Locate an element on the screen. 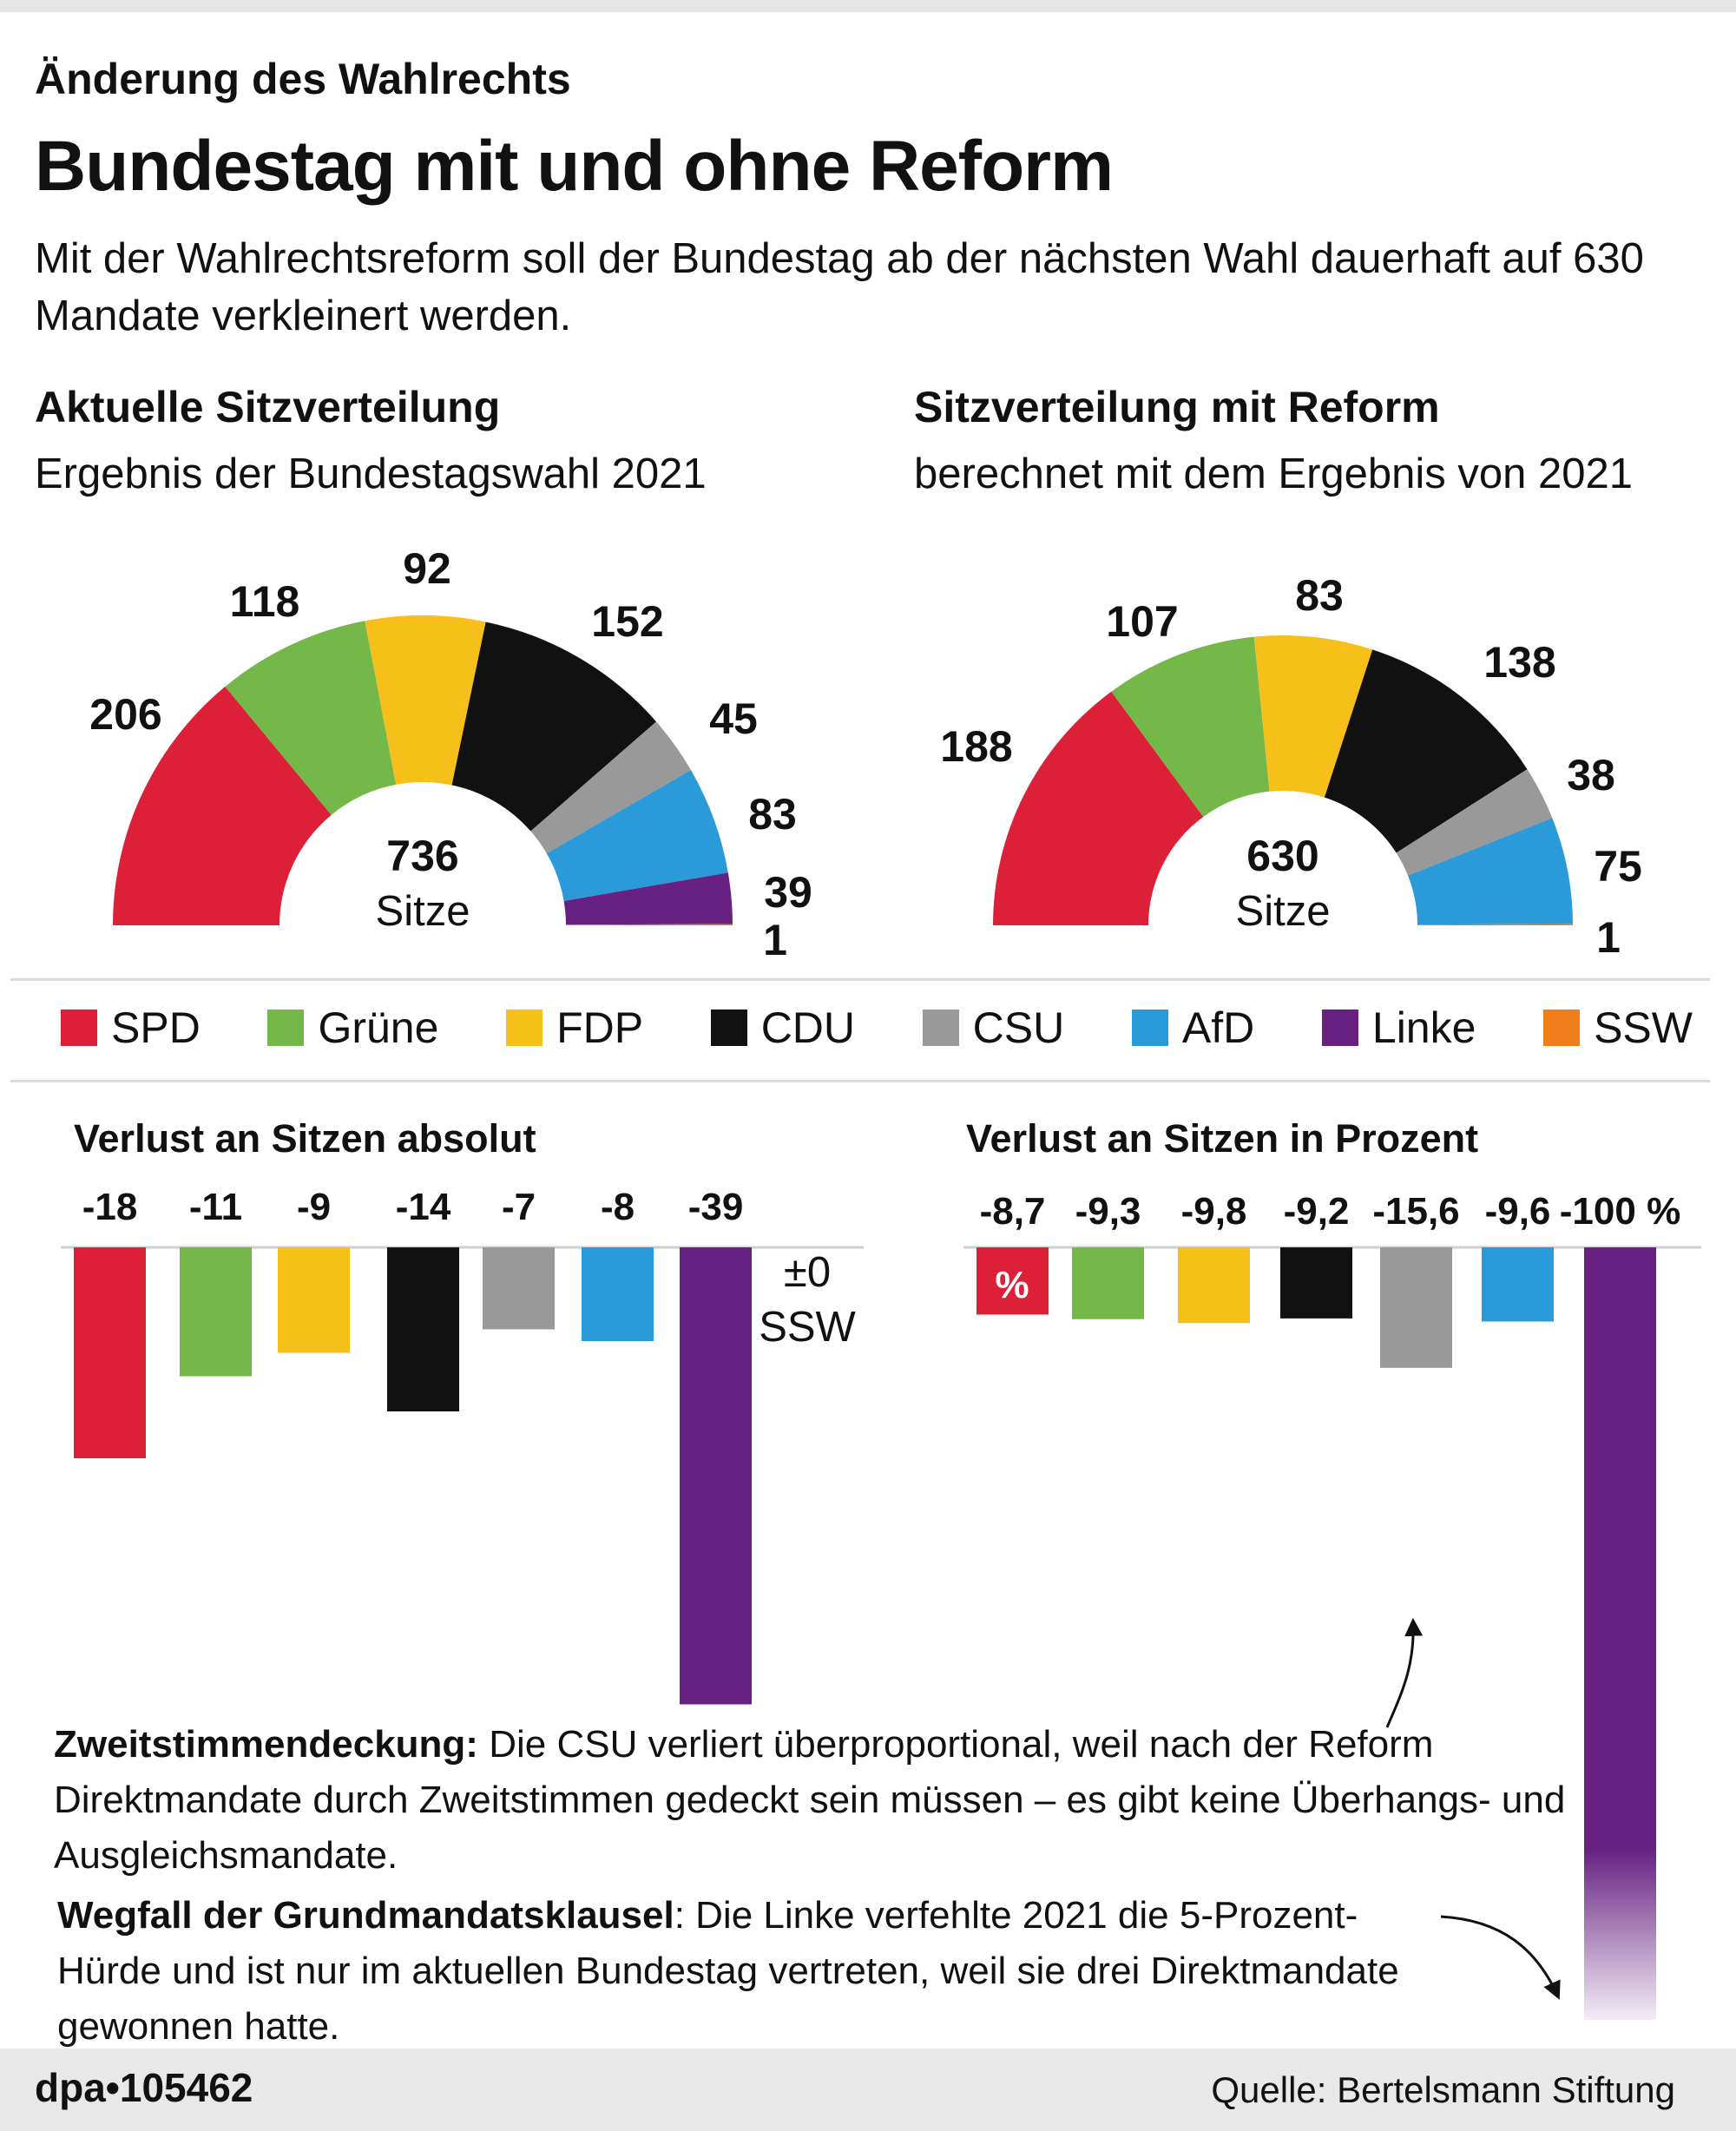  current-slice-afd is located at coordinates (637, 835).